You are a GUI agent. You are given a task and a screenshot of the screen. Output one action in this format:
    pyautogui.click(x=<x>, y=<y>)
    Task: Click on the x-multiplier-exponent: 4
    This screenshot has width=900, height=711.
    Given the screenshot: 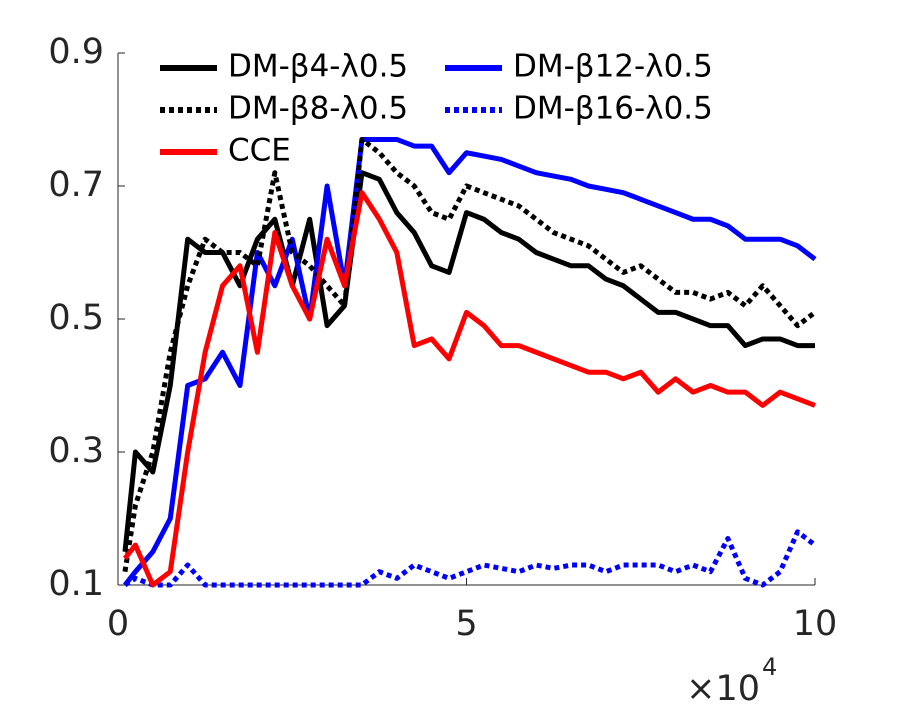 What is the action you would take?
    pyautogui.click(x=769, y=667)
    